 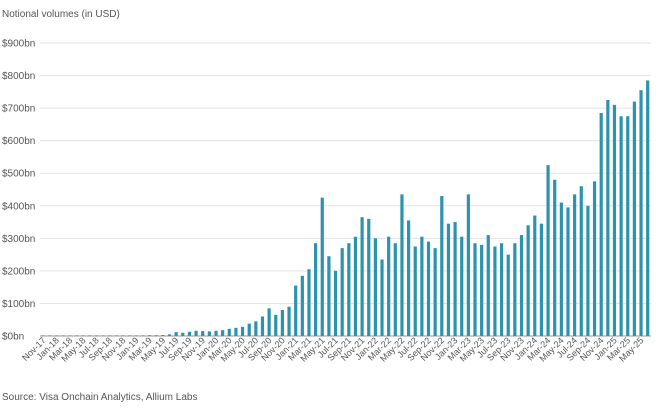 What do you see at coordinates (18, 206) in the screenshot?
I see `y-tick-label: $400bn` at bounding box center [18, 206].